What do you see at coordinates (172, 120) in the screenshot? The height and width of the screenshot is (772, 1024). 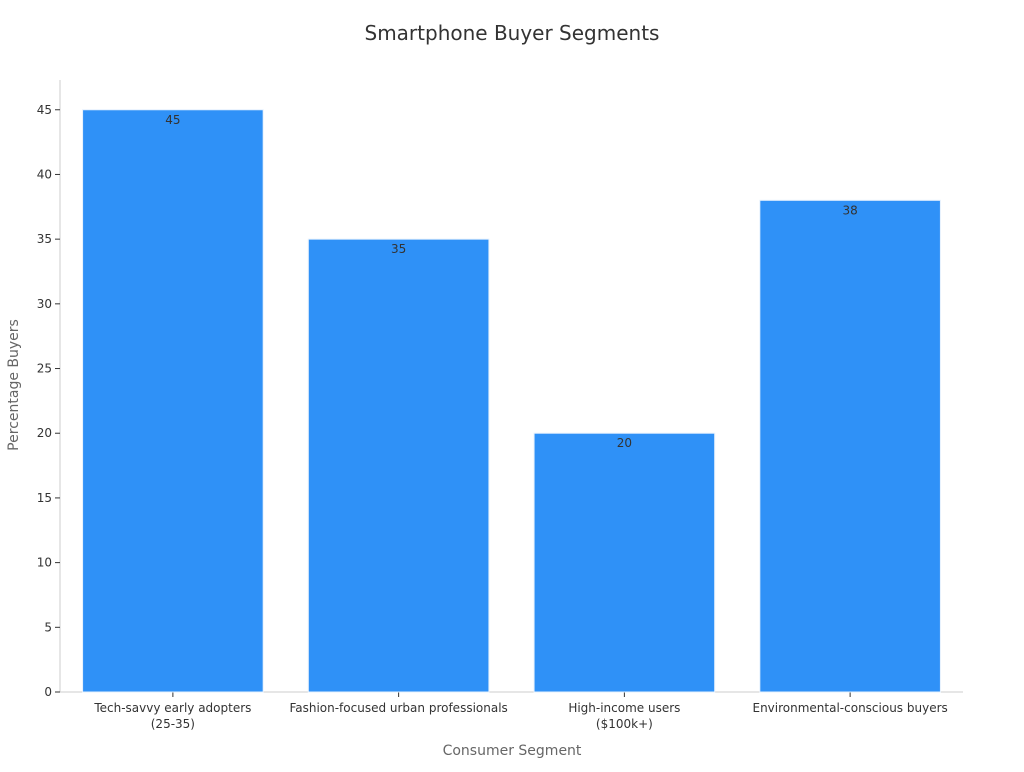 I see `bar-value-label: 45` at bounding box center [172, 120].